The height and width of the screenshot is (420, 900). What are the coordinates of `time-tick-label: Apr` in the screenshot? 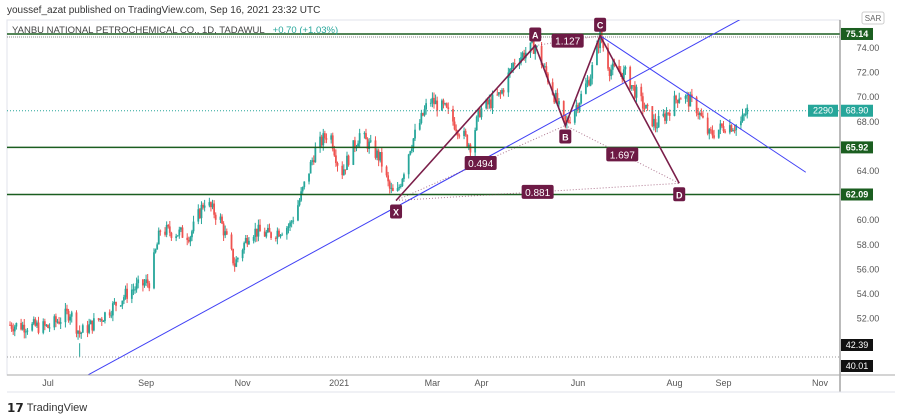 It's located at (481, 383).